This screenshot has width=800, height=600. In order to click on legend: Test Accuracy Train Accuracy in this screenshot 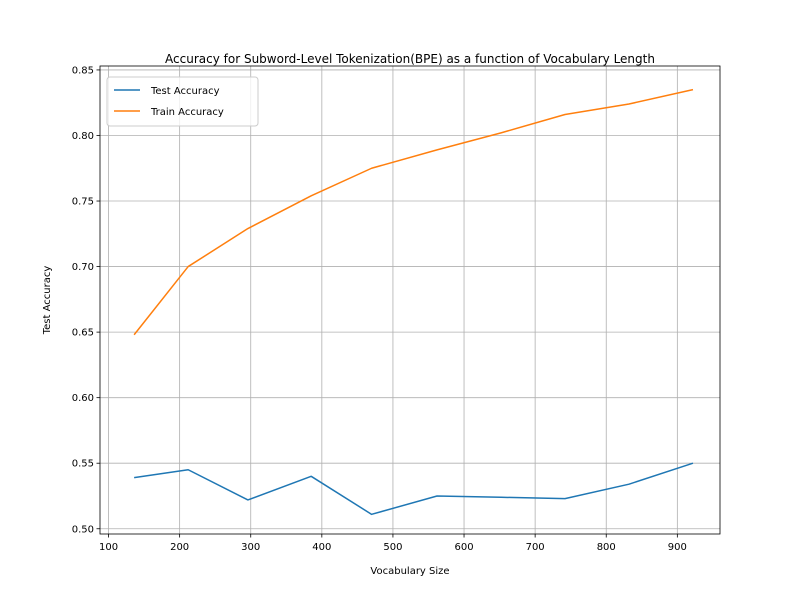, I will do `click(182, 101)`.